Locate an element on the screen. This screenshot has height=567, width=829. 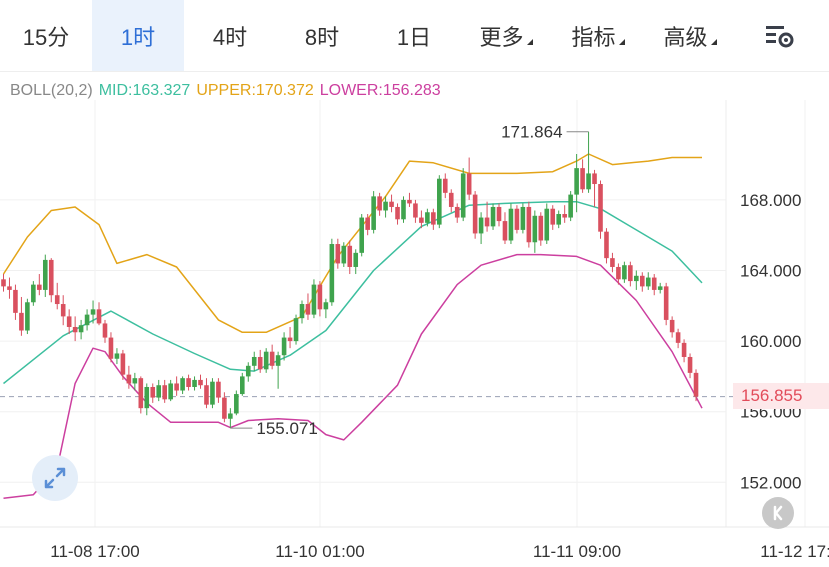
tab-more-dropdown: 更多 is located at coordinates (506, 35).